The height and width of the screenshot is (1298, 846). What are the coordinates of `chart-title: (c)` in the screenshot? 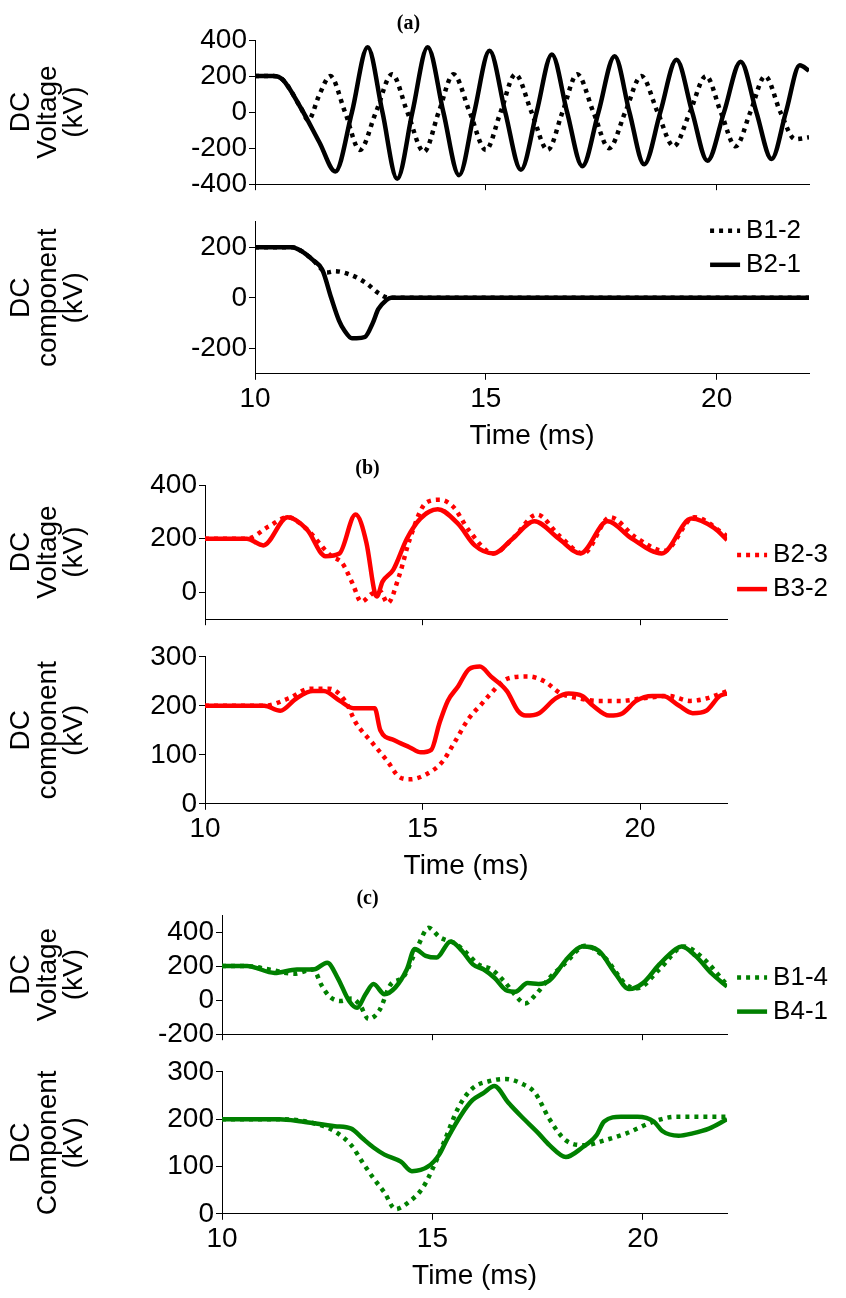 It's located at (367, 898).